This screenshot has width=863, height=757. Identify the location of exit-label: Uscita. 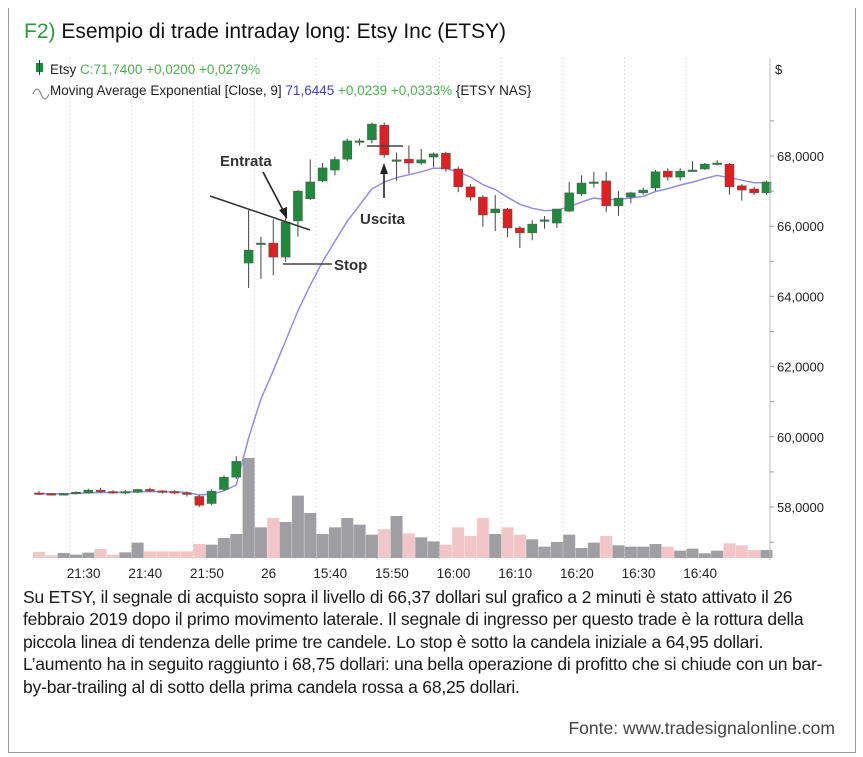
(383, 219).